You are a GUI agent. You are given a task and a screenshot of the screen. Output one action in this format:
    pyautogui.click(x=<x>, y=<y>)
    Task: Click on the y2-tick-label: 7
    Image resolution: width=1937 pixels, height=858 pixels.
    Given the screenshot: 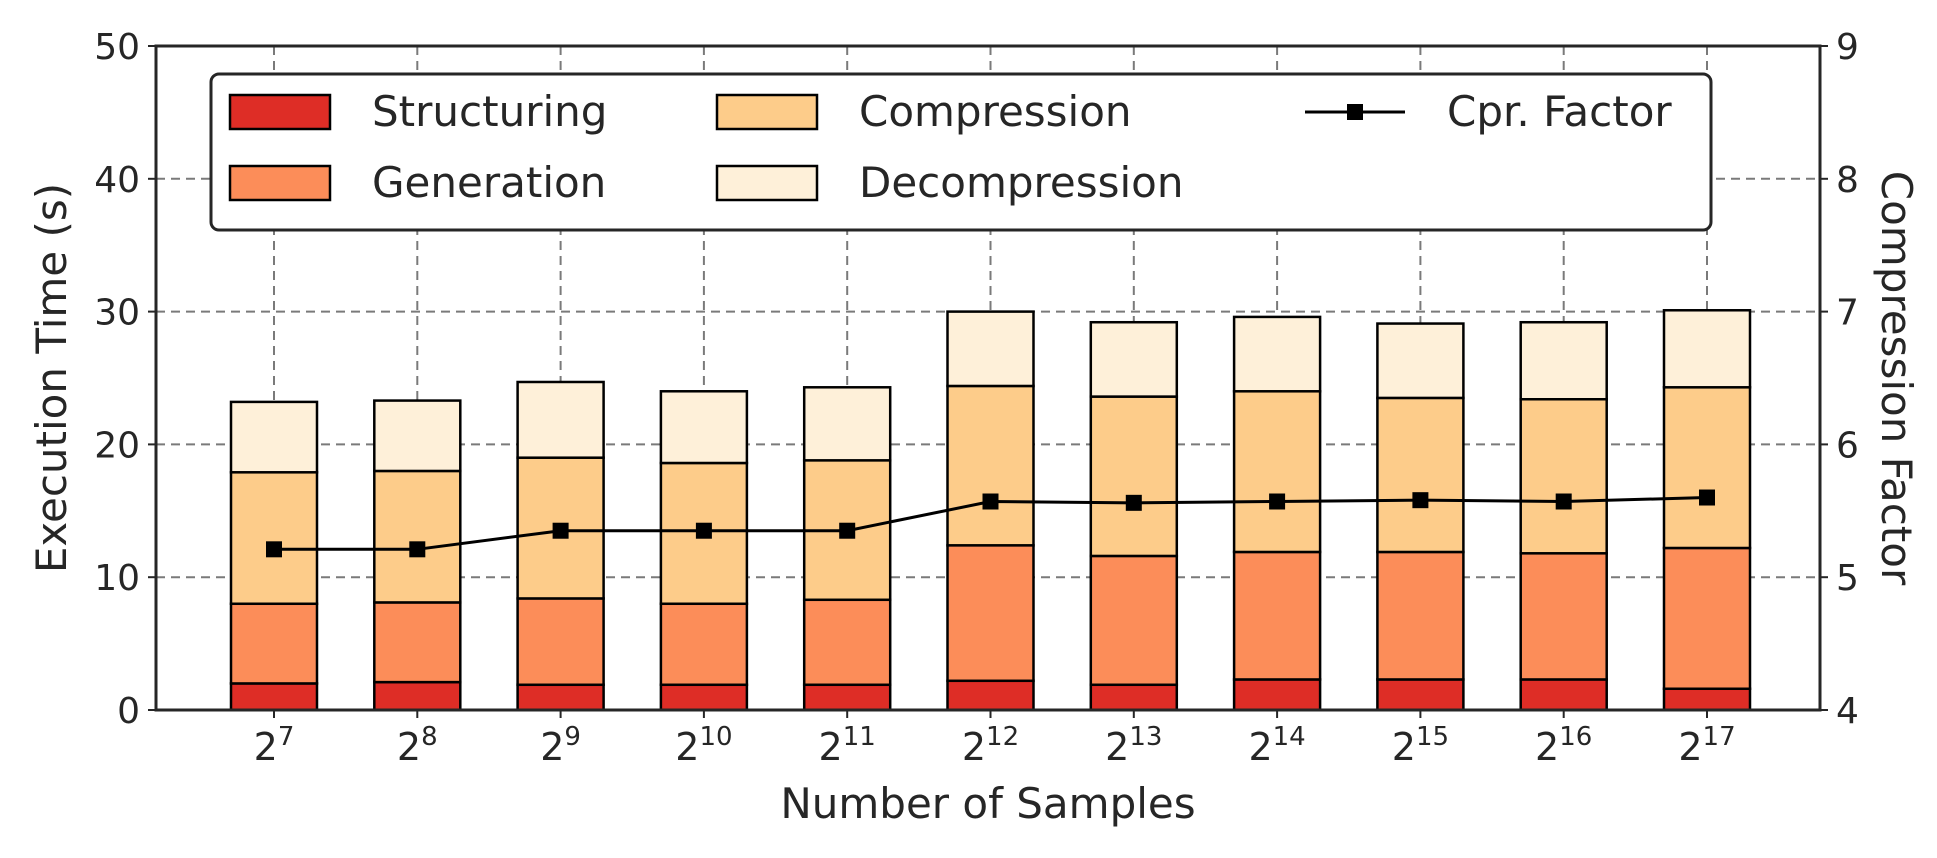 What is the action you would take?
    pyautogui.click(x=1847, y=313)
    